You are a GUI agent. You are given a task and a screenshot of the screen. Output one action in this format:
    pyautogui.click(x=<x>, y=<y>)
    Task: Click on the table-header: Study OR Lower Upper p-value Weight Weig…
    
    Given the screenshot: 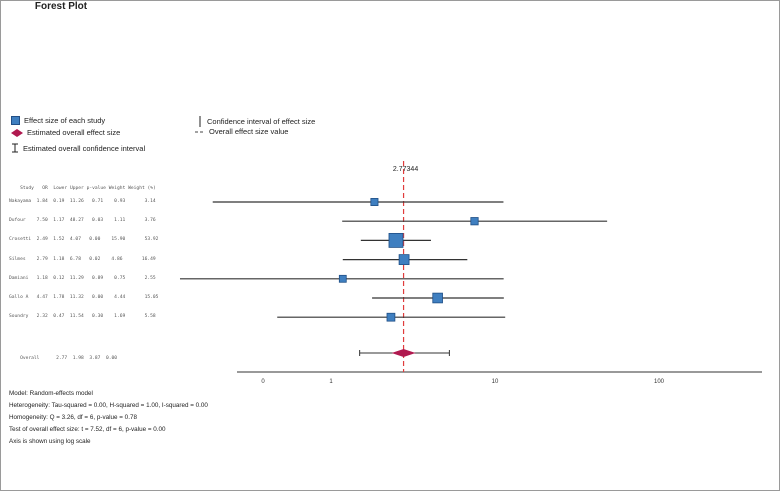 What is the action you would take?
    pyautogui.click(x=82, y=188)
    